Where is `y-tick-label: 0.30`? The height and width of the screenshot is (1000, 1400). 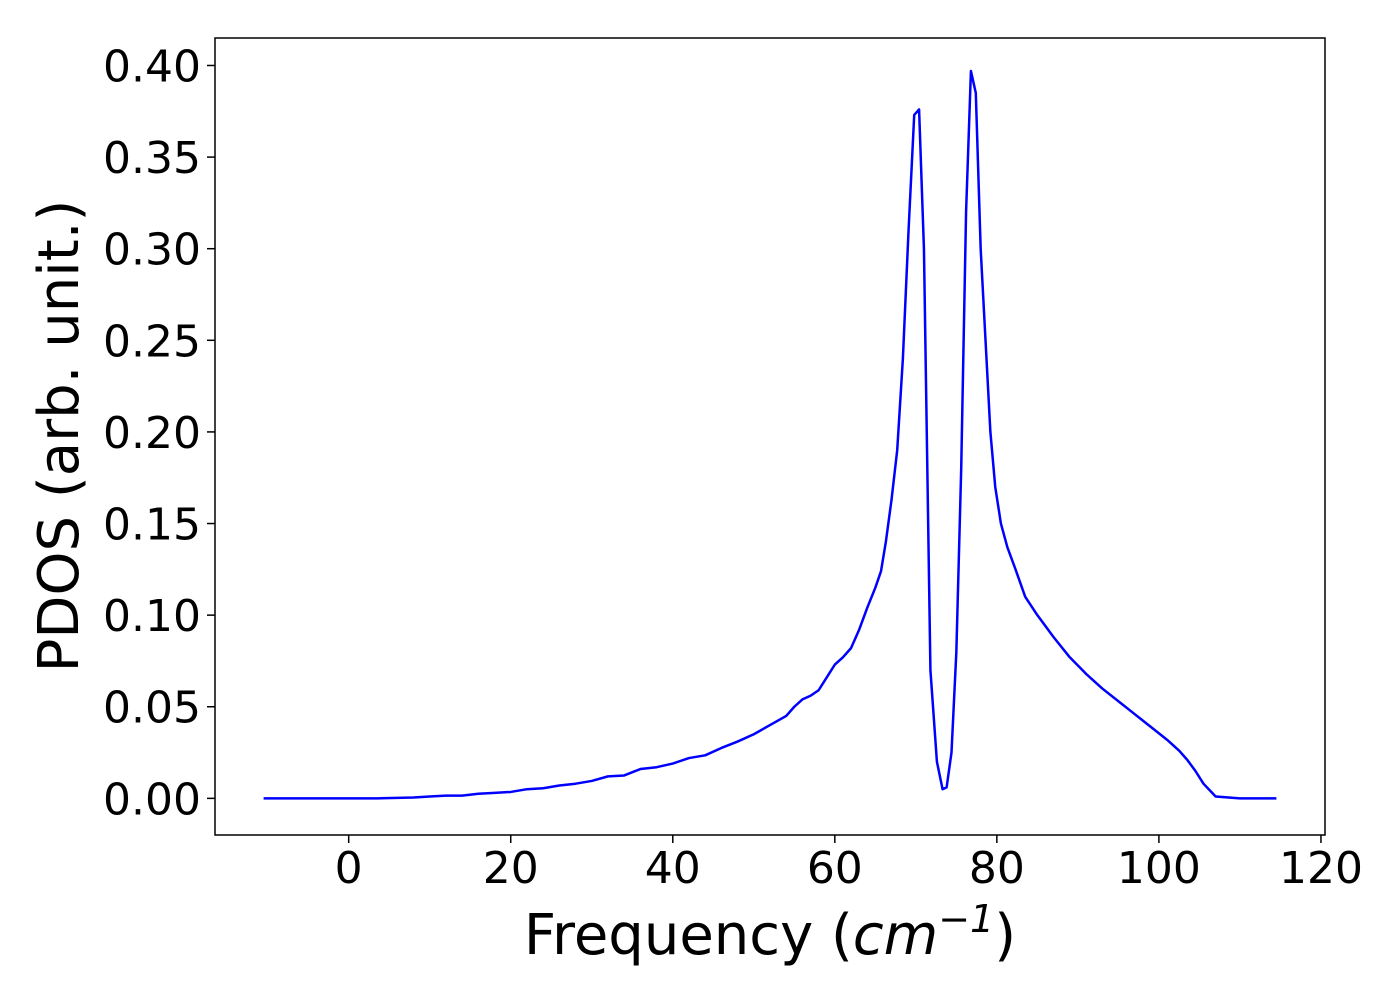 y-tick-label: 0.30 is located at coordinates (152, 250).